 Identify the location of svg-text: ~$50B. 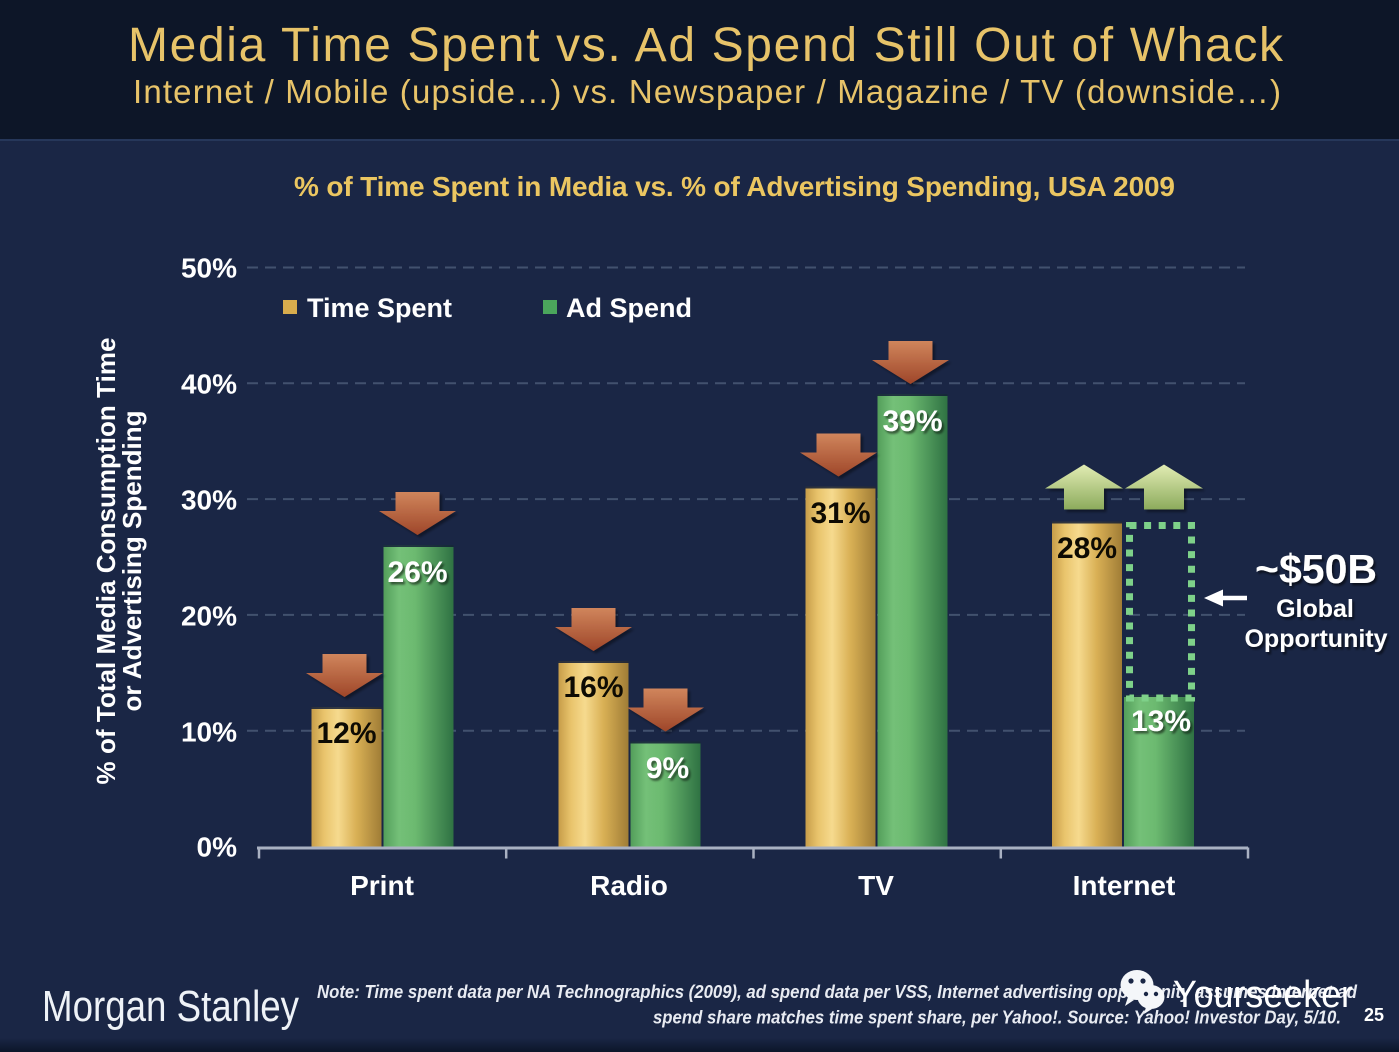
(1316, 569).